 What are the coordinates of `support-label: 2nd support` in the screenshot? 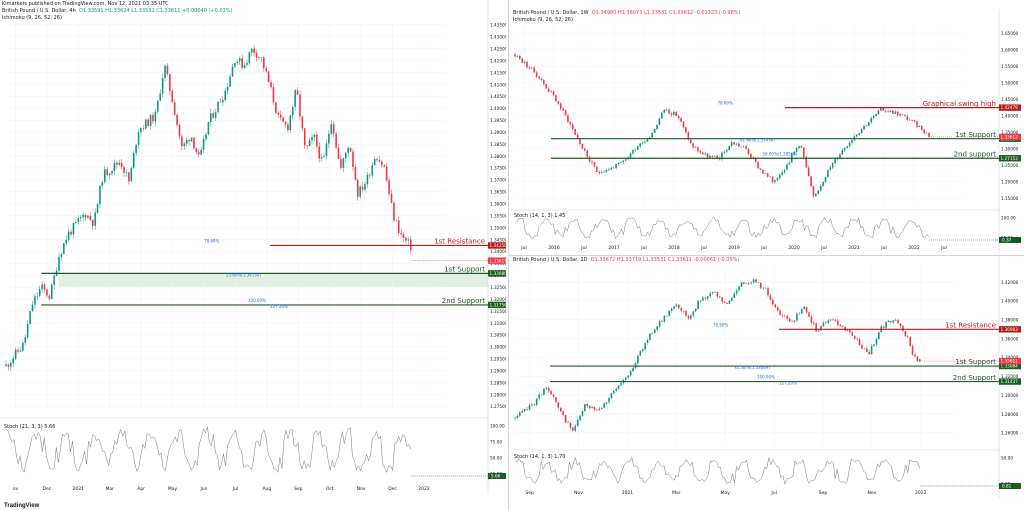 It's located at (975, 154).